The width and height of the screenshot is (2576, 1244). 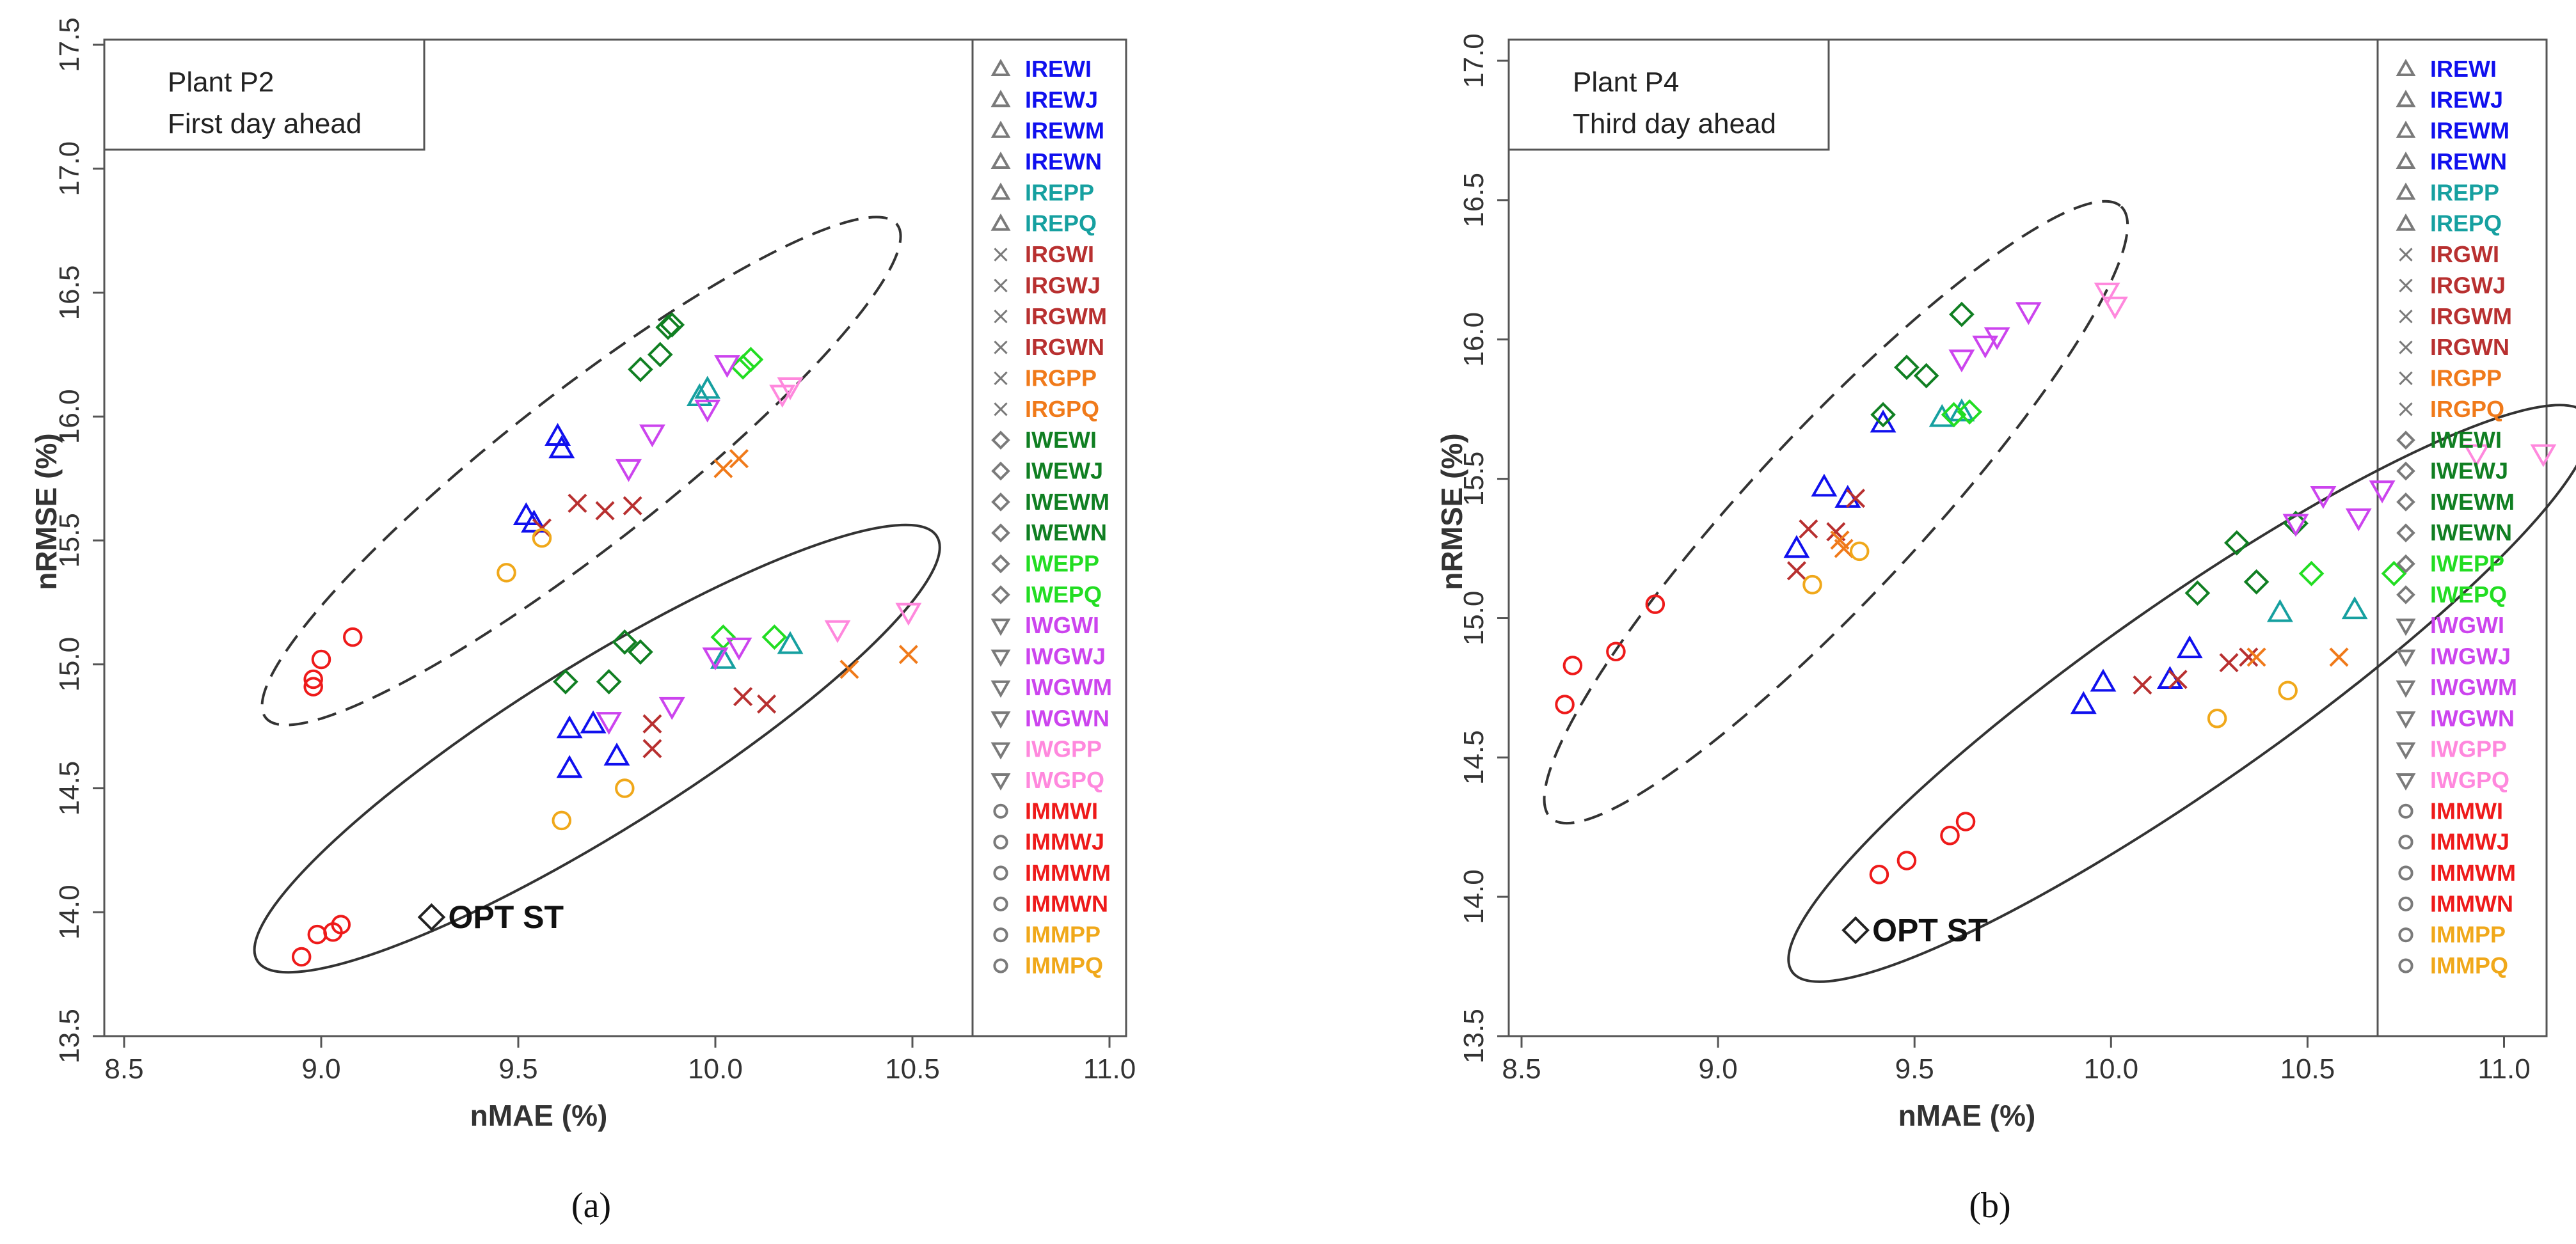 What do you see at coordinates (1474, 896) in the screenshot?
I see `y-tick-label: 14.0` at bounding box center [1474, 896].